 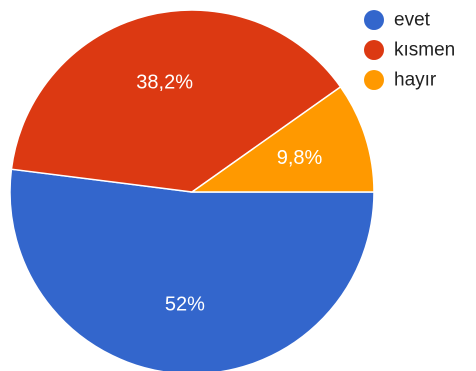 I want to click on legend-label-evet: evet, so click(x=412, y=20).